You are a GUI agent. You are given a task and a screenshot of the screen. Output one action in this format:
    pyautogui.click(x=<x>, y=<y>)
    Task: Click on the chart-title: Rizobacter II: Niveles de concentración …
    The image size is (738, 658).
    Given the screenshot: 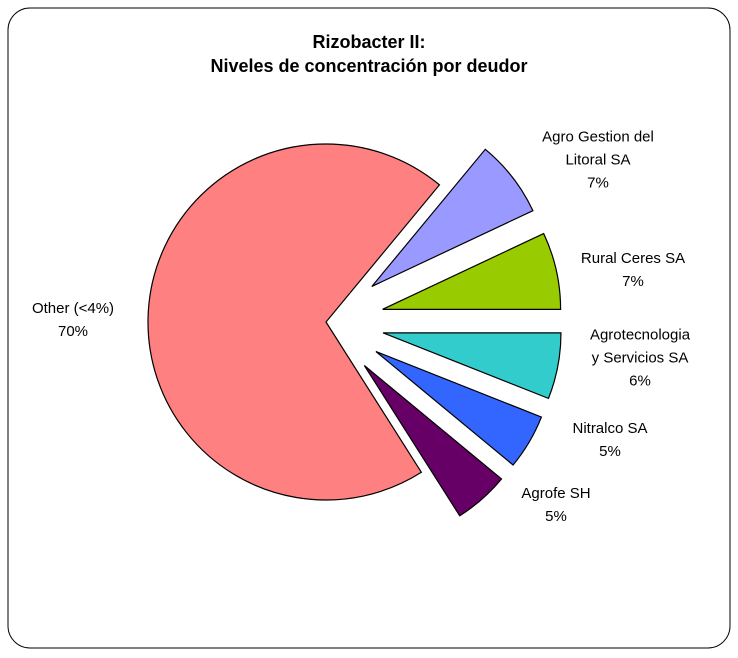 What is the action you would take?
    pyautogui.click(x=369, y=54)
    